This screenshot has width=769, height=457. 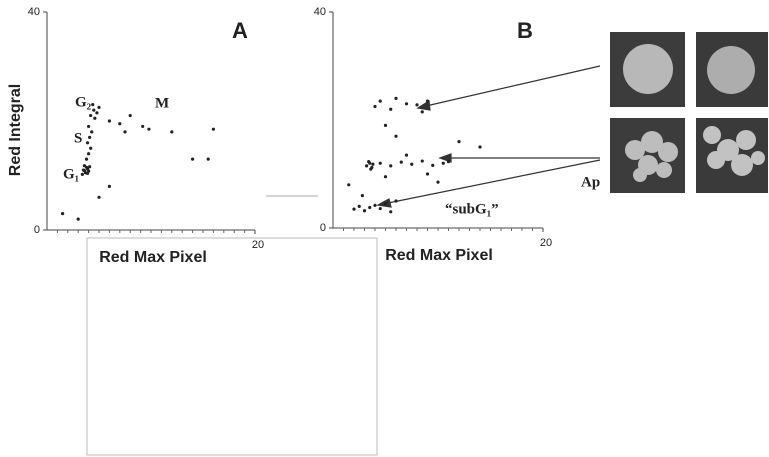 I want to click on thumbnails, so click(x=689, y=112).